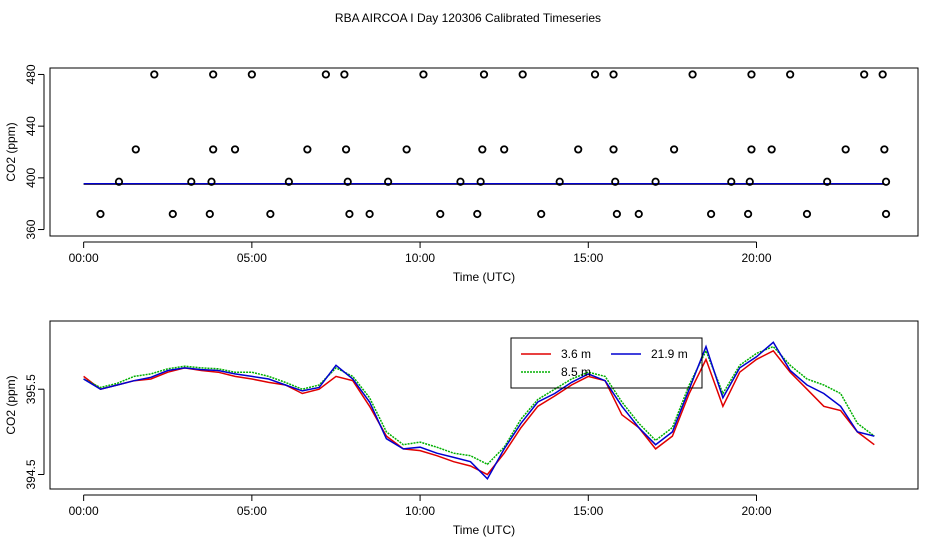 This screenshot has height=540, width=936. Describe the element at coordinates (31, 178) in the screenshot. I see `calibration-y-tick-label: 400` at that location.